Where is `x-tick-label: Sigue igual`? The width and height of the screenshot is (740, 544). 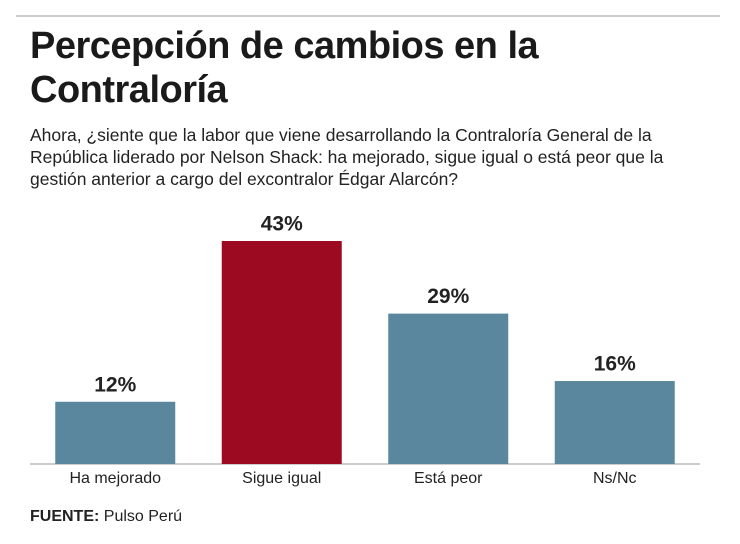 x-tick-label: Sigue igual is located at coordinates (281, 478).